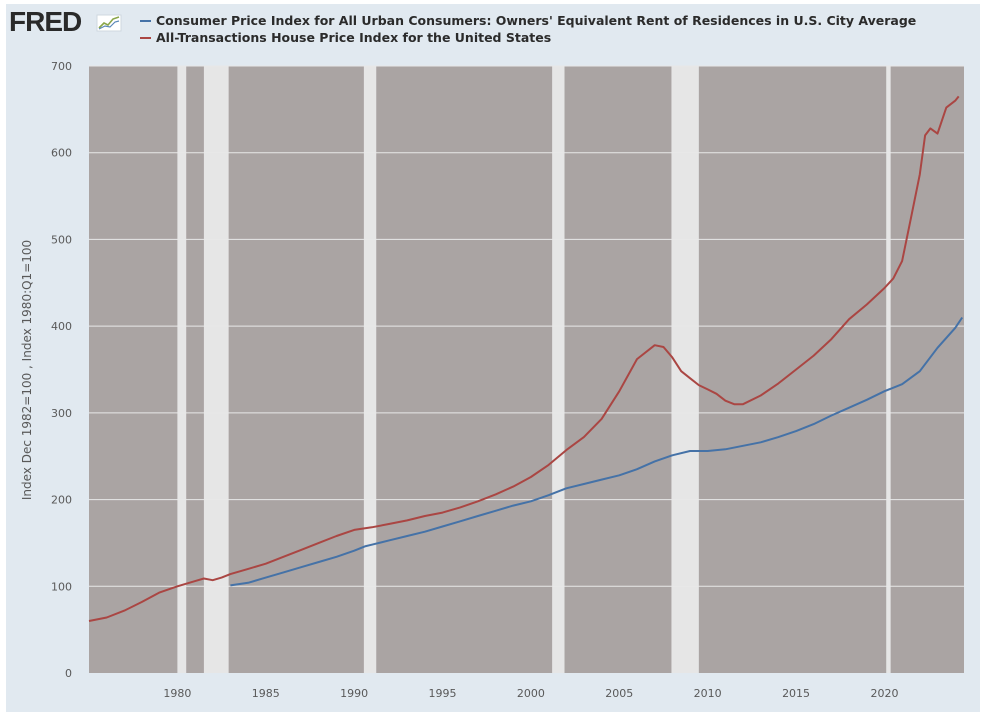  Describe the element at coordinates (531, 693) in the screenshot. I see `x-tick-label: 2000` at that location.